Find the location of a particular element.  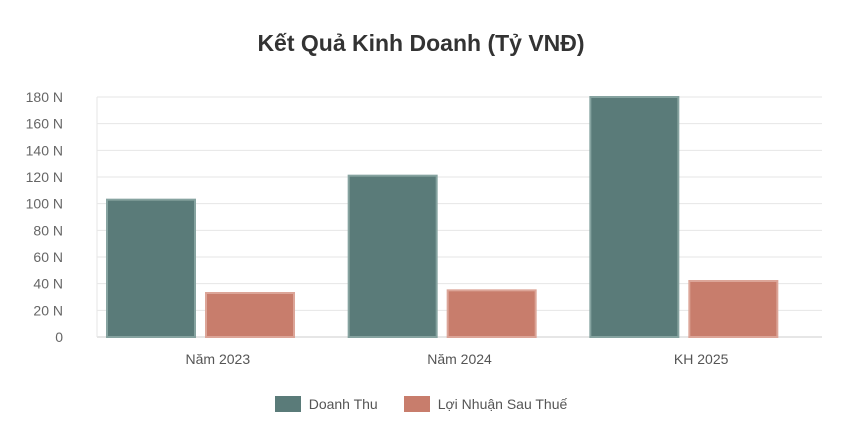

legend-label: Lợi Nhuận Sau Thuế is located at coordinates (502, 404).